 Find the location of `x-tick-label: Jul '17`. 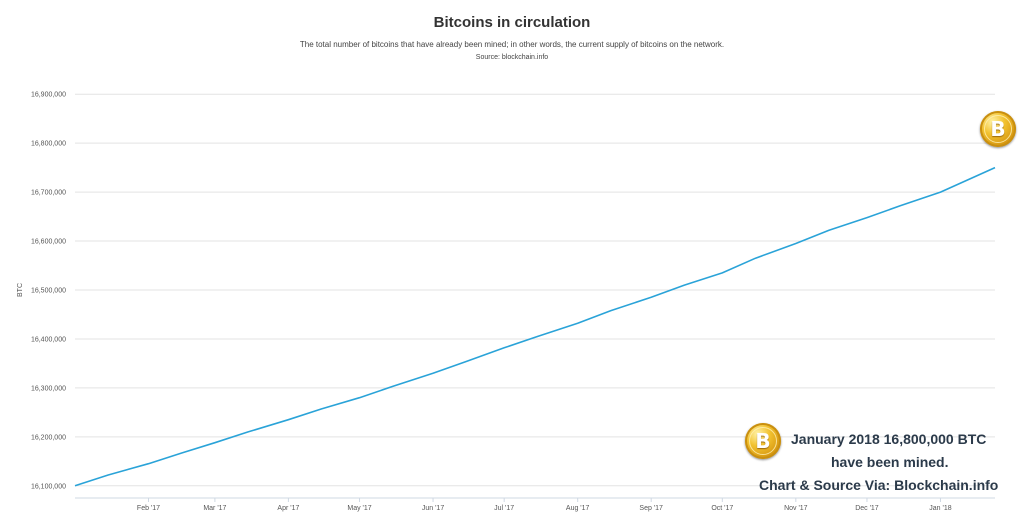

x-tick-label: Jul '17 is located at coordinates (504, 508).